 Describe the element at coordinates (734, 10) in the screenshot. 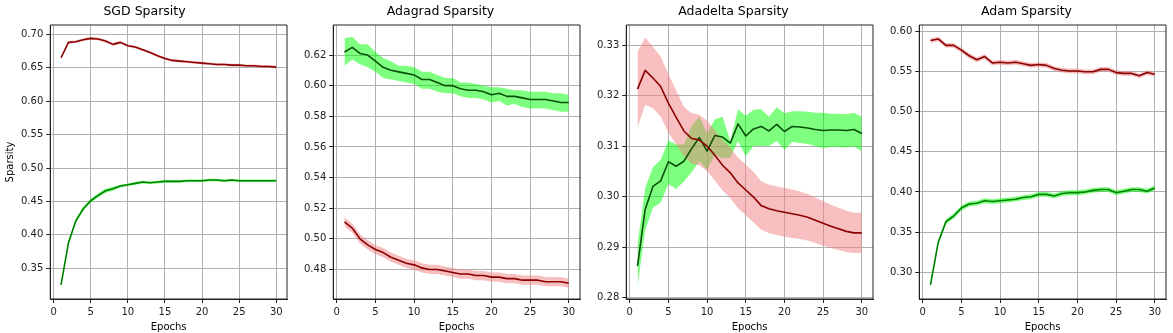

I see `chart-title: Adadelta Sparsity` at that location.